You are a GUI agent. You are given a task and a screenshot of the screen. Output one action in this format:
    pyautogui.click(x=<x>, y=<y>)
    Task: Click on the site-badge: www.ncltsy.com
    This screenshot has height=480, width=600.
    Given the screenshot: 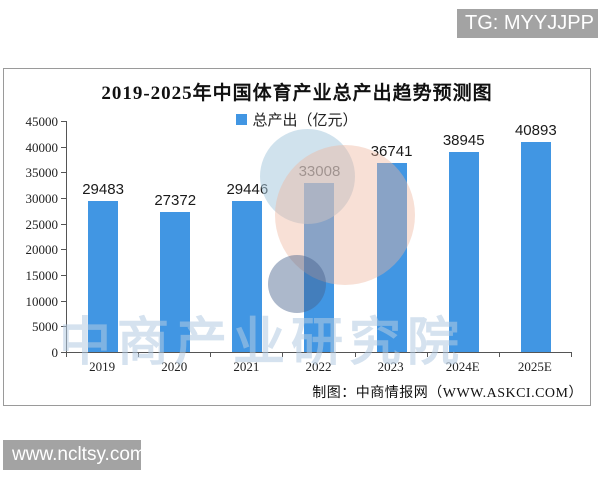 What is the action you would take?
    pyautogui.click(x=74, y=455)
    